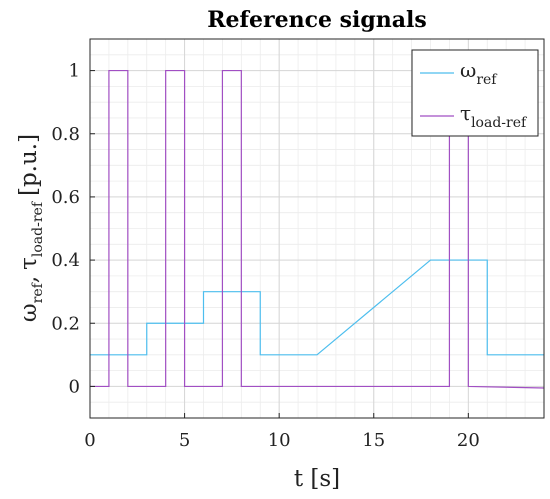 The width and height of the screenshot is (550, 499). I want to click on y-label-tau-sub: load-ref, so click(38, 228).